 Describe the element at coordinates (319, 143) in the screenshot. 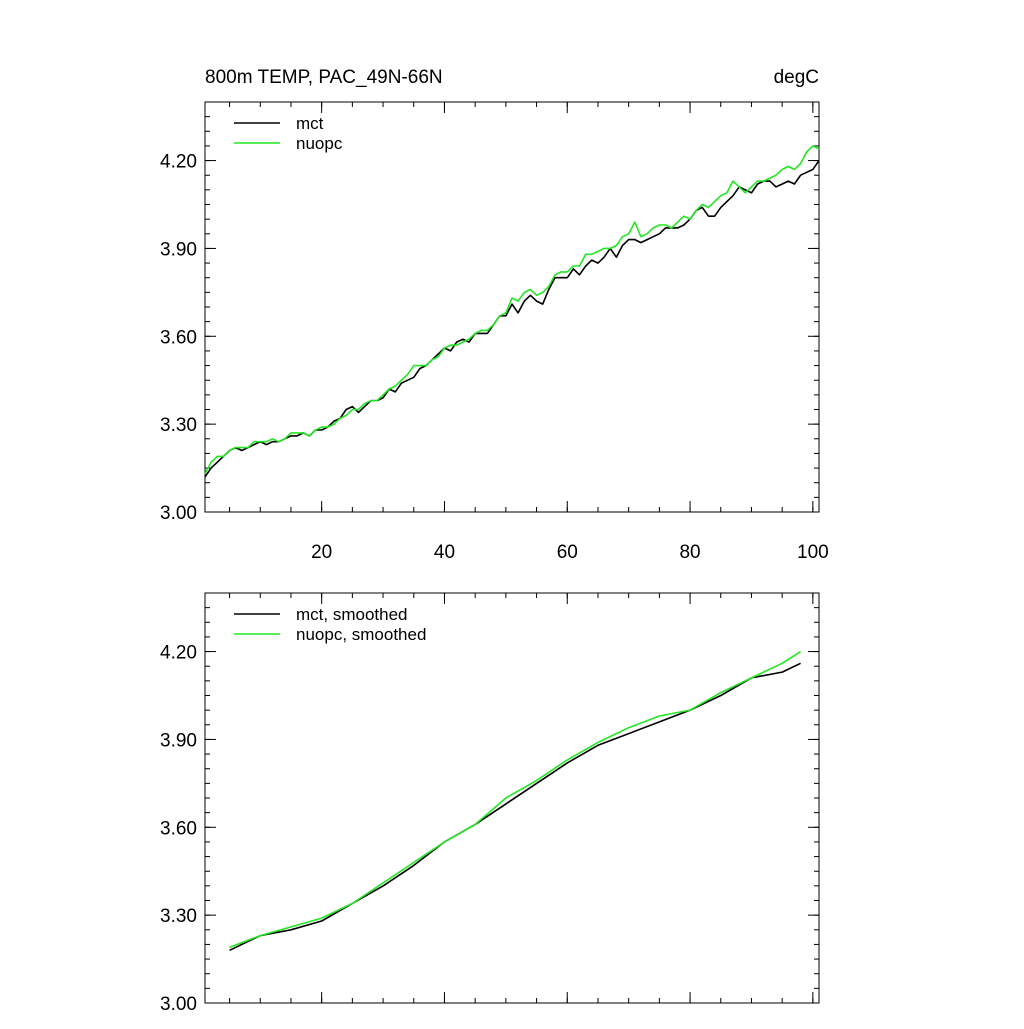

I see `legend-label: nuopc` at that location.